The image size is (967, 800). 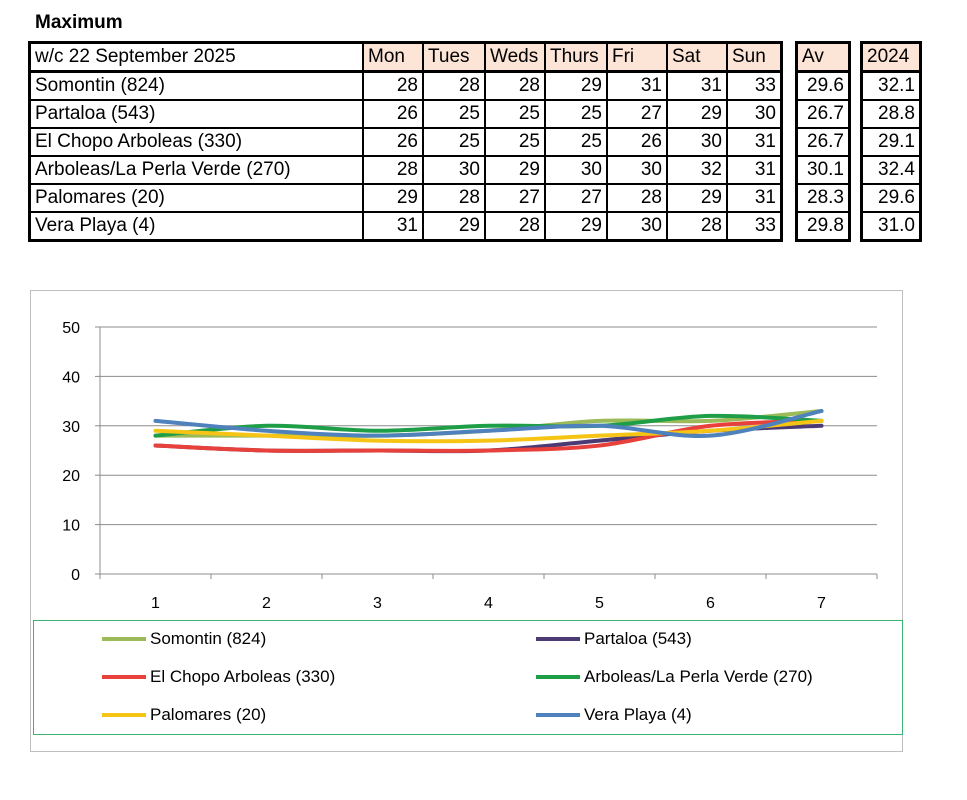 I want to click on y-tick-label: 10, so click(x=71, y=526).